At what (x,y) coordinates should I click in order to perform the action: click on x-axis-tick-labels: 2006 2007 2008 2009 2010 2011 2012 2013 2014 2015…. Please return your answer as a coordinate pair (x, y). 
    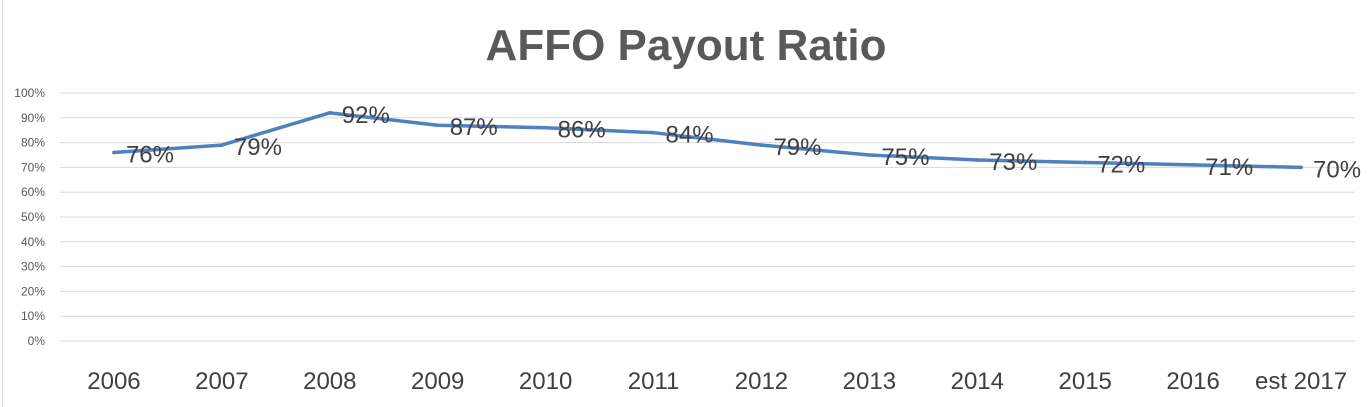
    Looking at the image, I should click on (717, 381).